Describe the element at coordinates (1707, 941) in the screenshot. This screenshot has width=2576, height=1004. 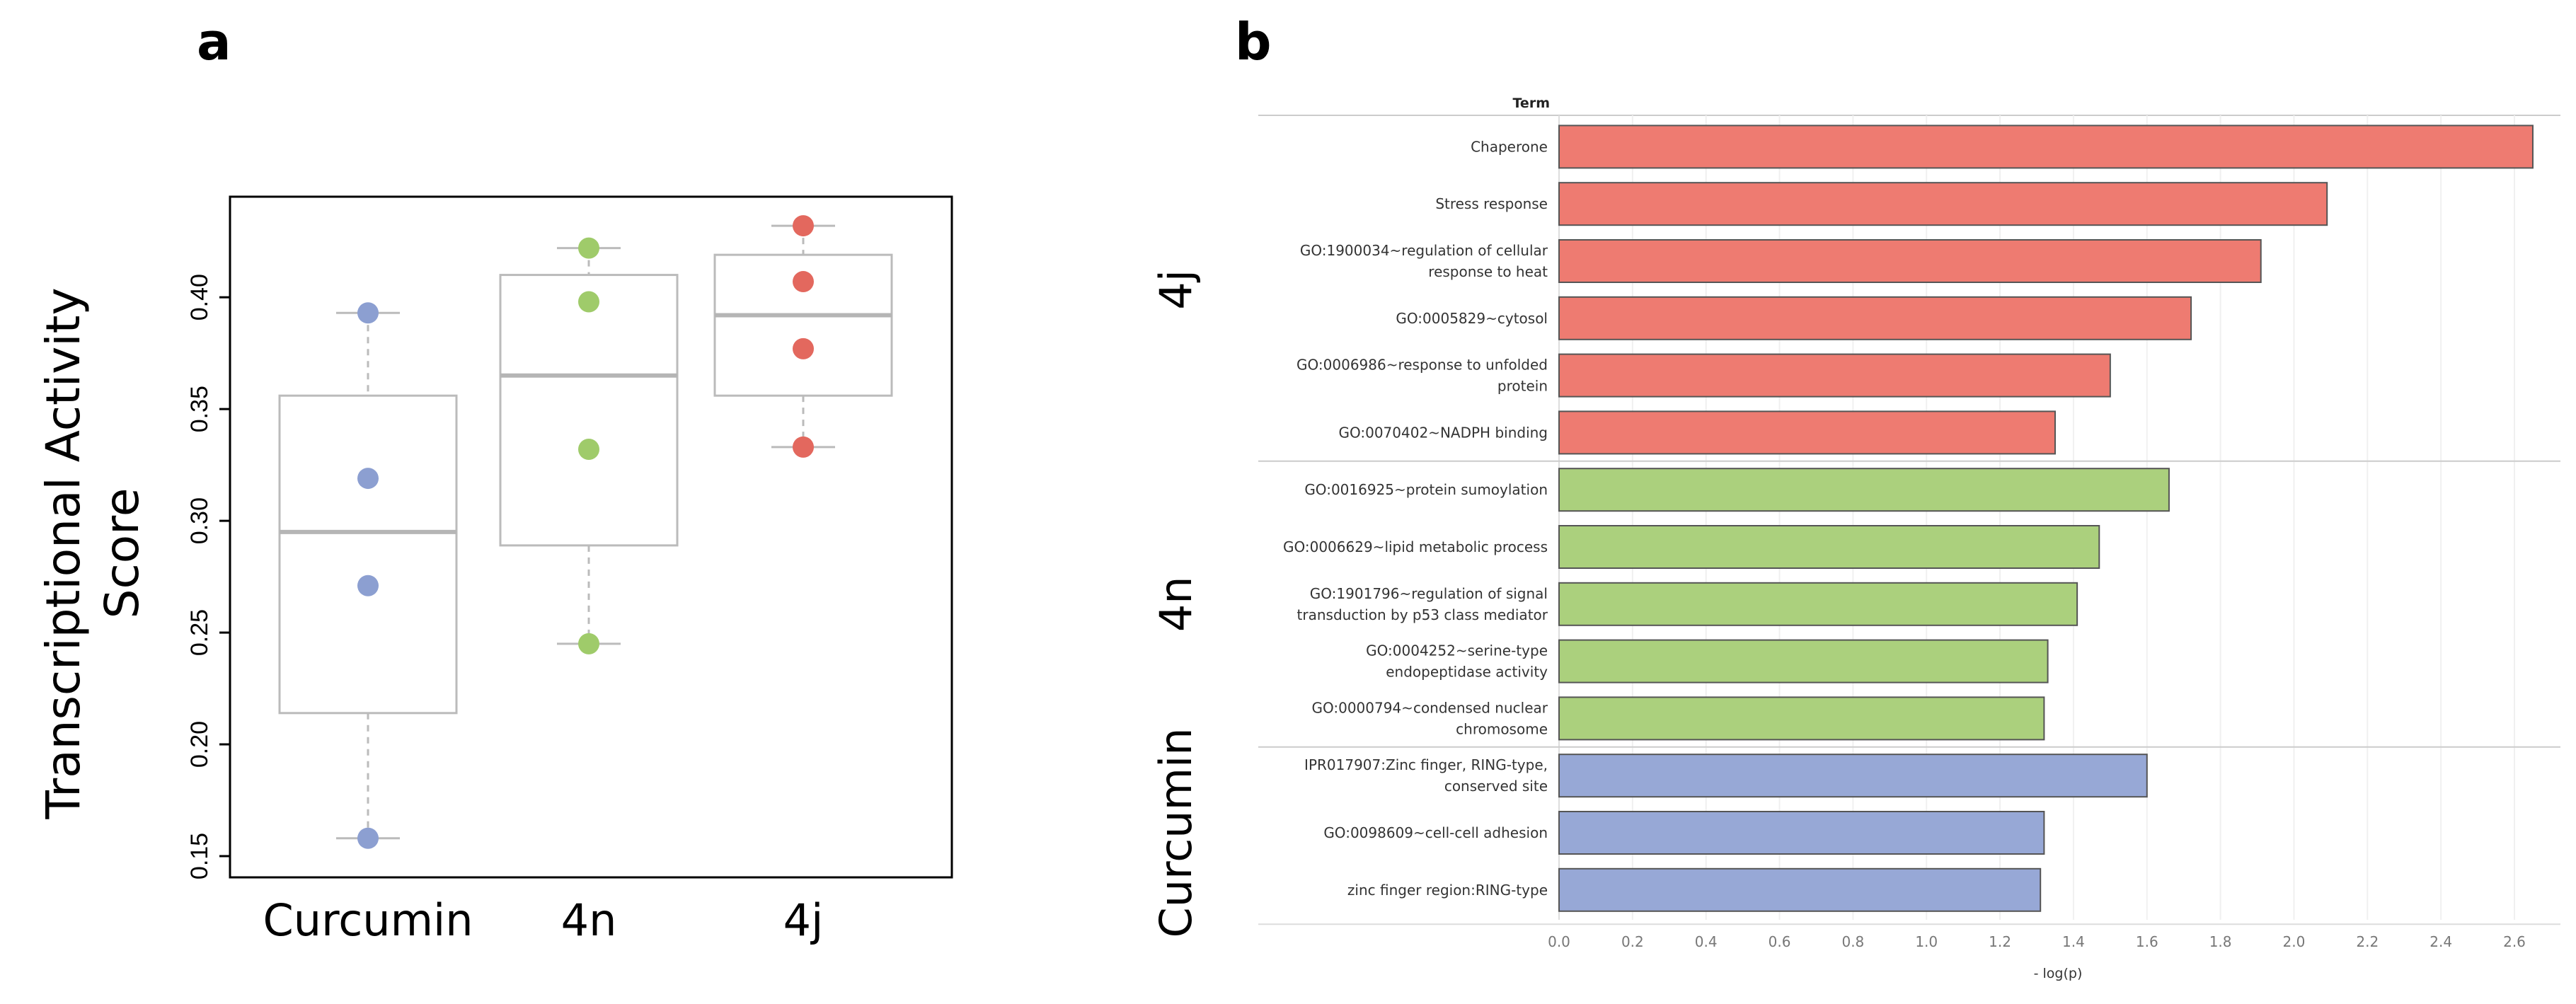
I see `x-tick-label: 0.4` at that location.